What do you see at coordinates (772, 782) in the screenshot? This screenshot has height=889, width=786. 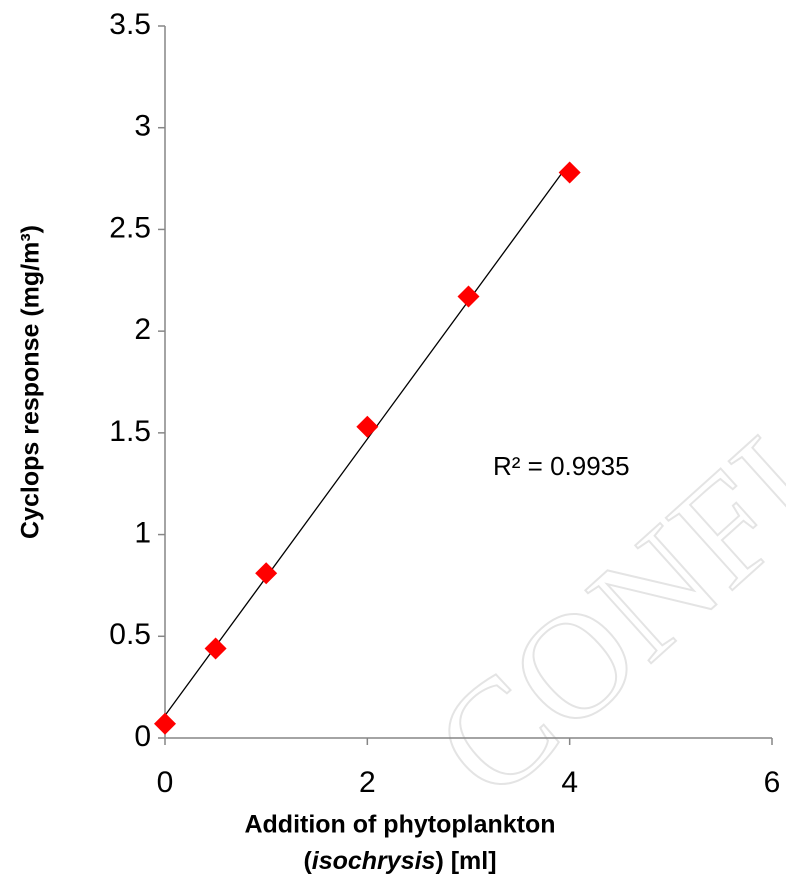 I see `x-tick-label: 6` at bounding box center [772, 782].